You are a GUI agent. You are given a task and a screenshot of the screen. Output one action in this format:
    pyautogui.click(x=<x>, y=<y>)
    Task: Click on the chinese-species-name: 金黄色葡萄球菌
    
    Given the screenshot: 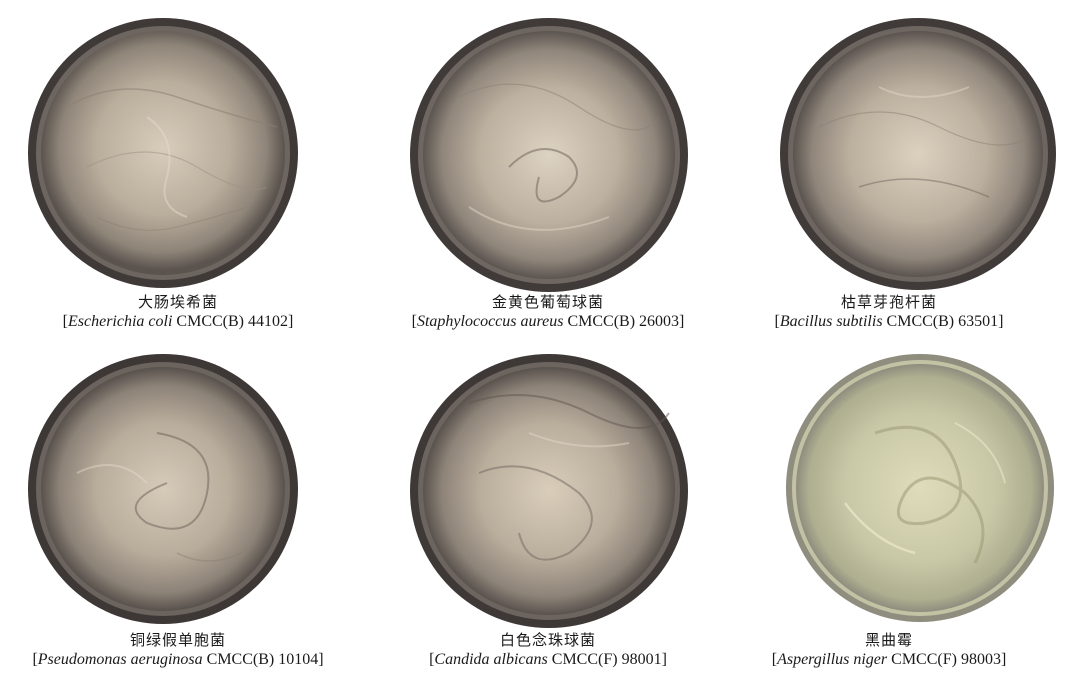 What is the action you would take?
    pyautogui.click(x=547, y=302)
    